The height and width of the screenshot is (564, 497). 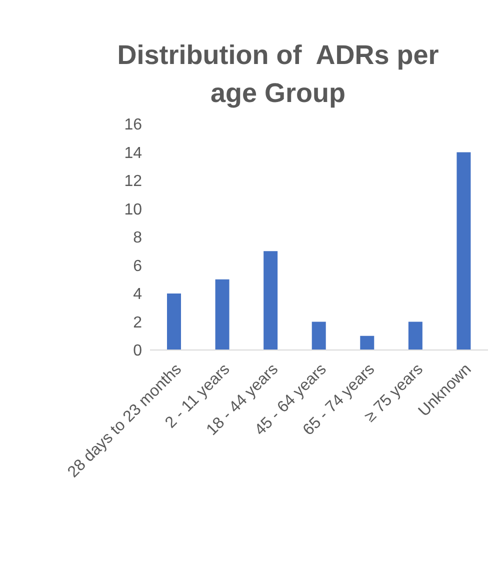 I want to click on y-tick-label: 0, so click(x=137, y=351).